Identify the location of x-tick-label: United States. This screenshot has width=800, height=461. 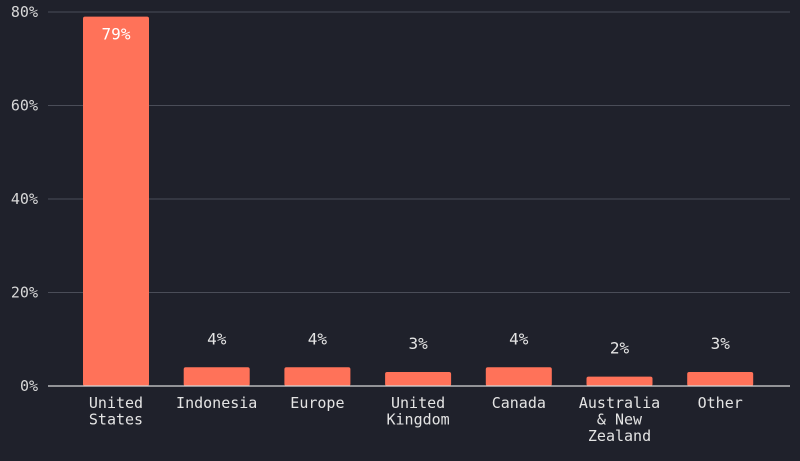
(116, 411).